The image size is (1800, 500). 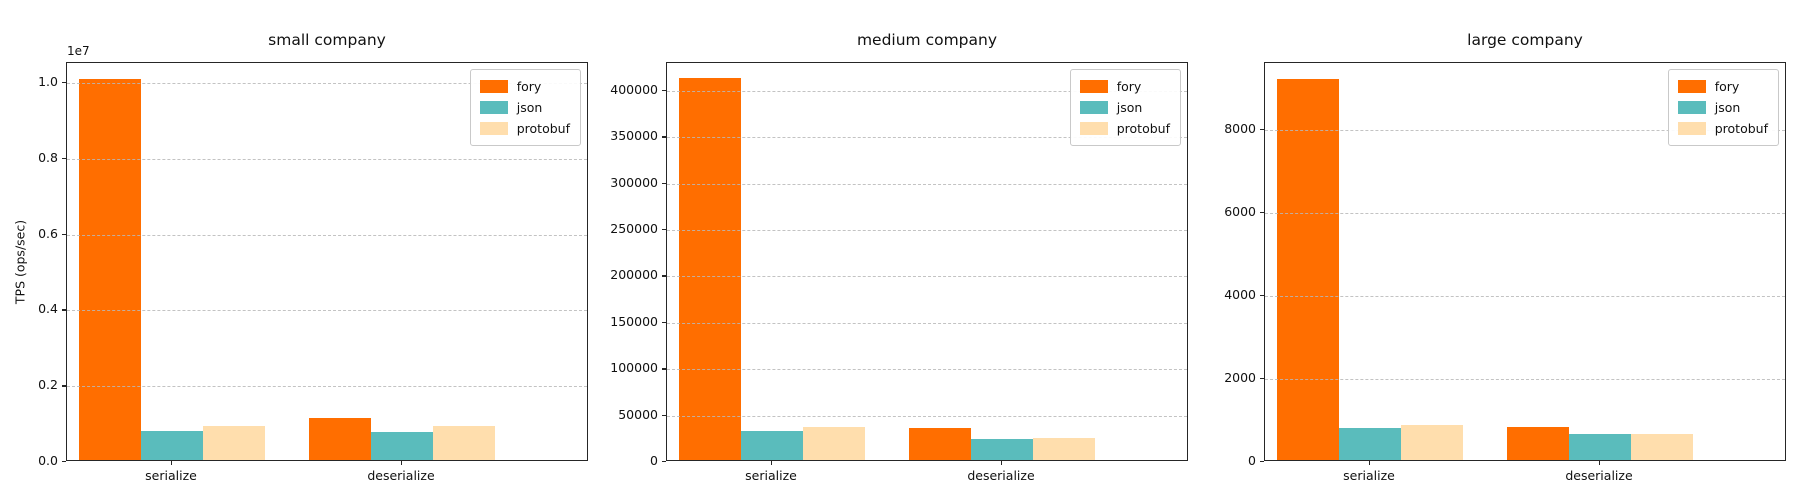 What do you see at coordinates (48, 82) in the screenshot?
I see `y-tick-label: 1.0` at bounding box center [48, 82].